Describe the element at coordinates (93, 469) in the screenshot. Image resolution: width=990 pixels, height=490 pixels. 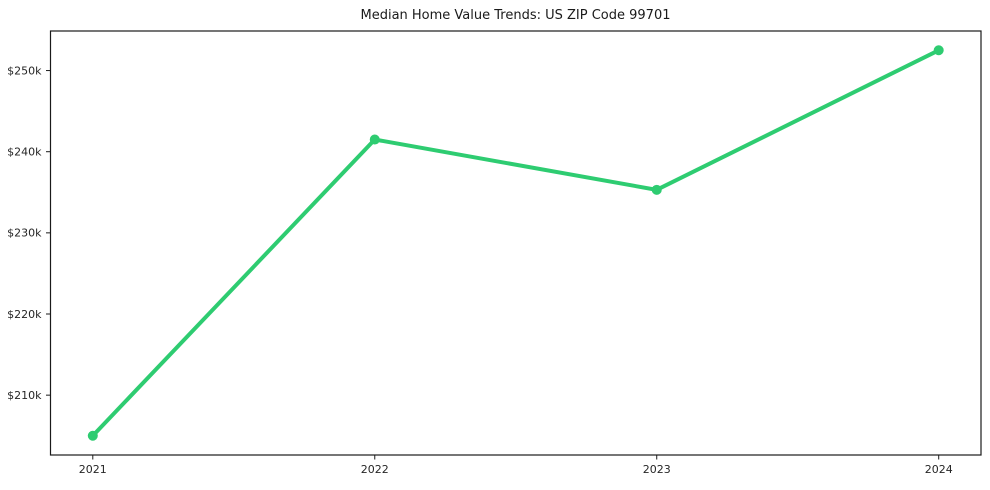
I see `x-tick-label: 2021` at that location.